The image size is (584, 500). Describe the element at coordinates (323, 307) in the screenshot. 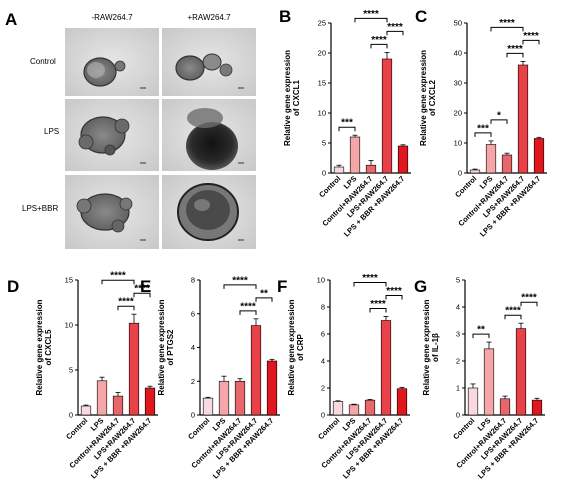

I see `y-tick-label-f-4: 8` at that location.